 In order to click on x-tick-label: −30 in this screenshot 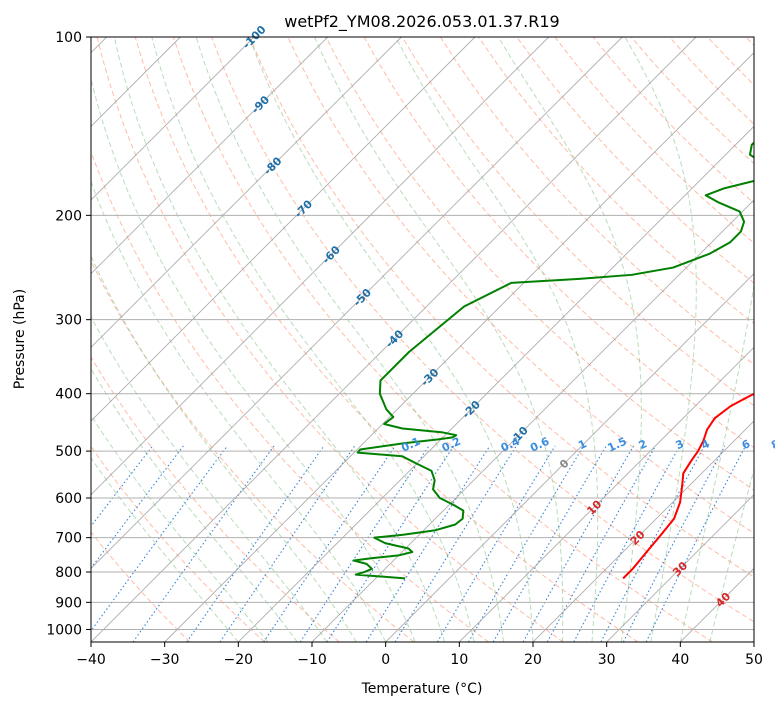, I will do `click(165, 660)`.